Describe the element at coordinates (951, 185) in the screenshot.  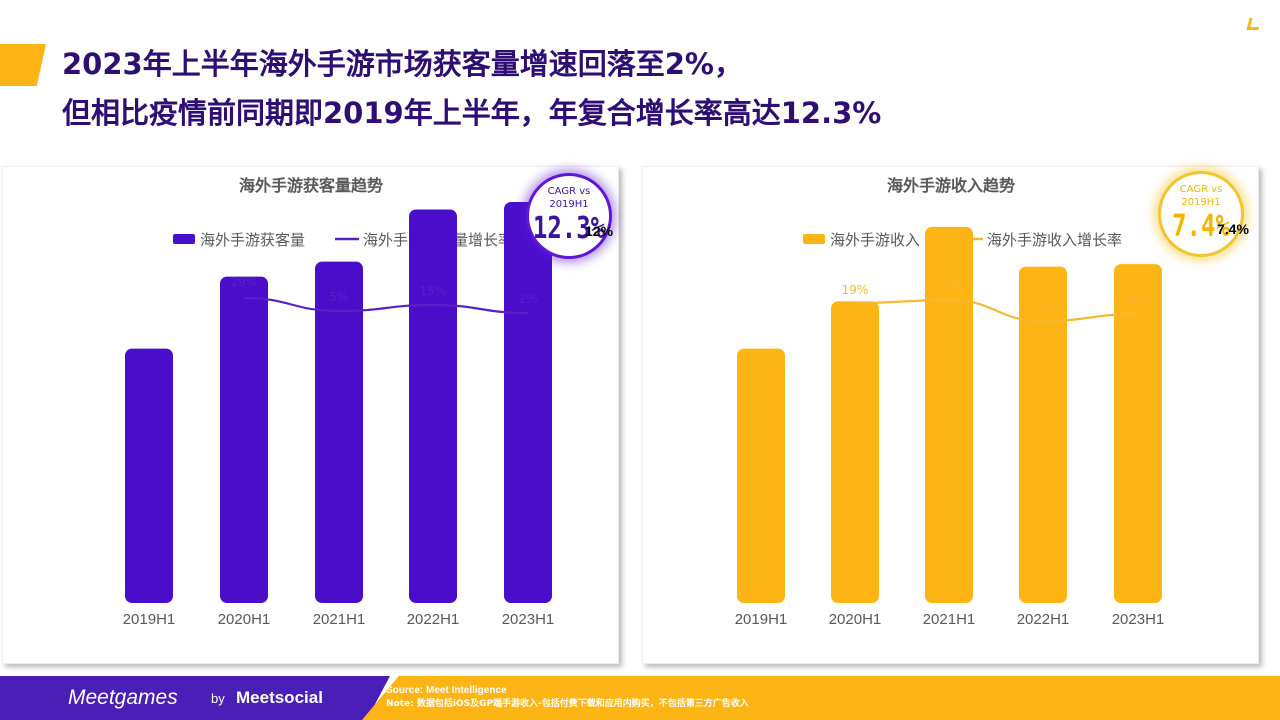
I see `chart-title: 海外手游收入趋势` at that location.